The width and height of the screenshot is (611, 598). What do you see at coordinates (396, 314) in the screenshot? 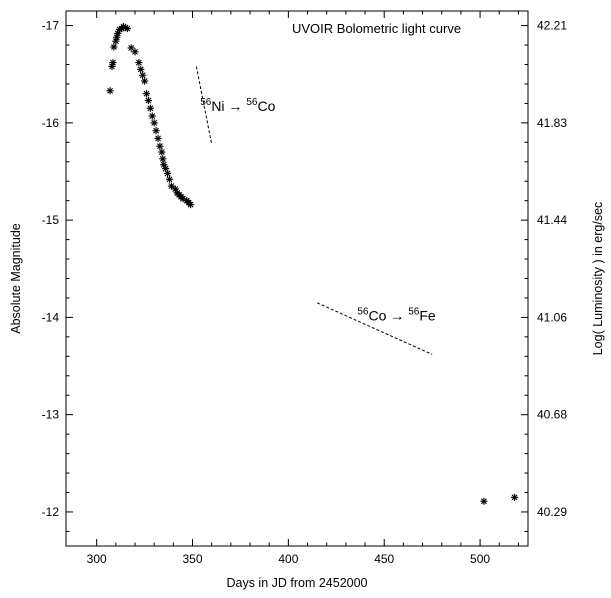
I see `decay-label-co-fe: 56Co → 56Fe` at bounding box center [396, 314].